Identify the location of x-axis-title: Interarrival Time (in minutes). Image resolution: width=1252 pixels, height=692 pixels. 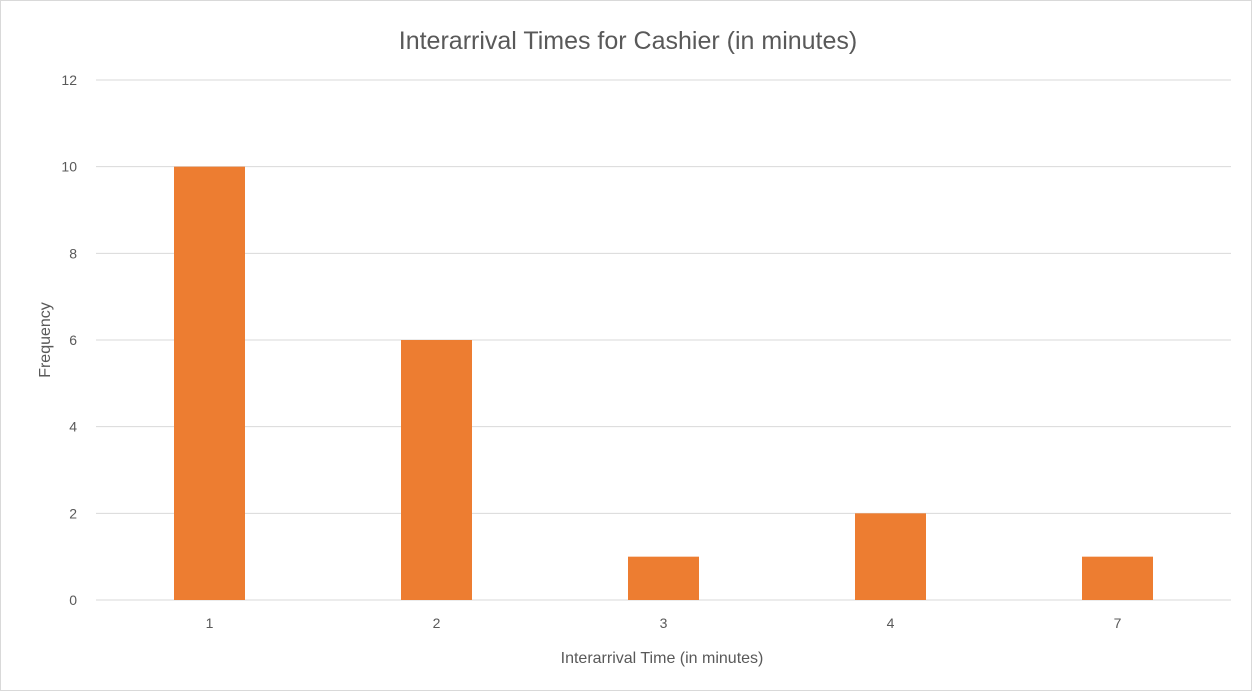
(662, 658).